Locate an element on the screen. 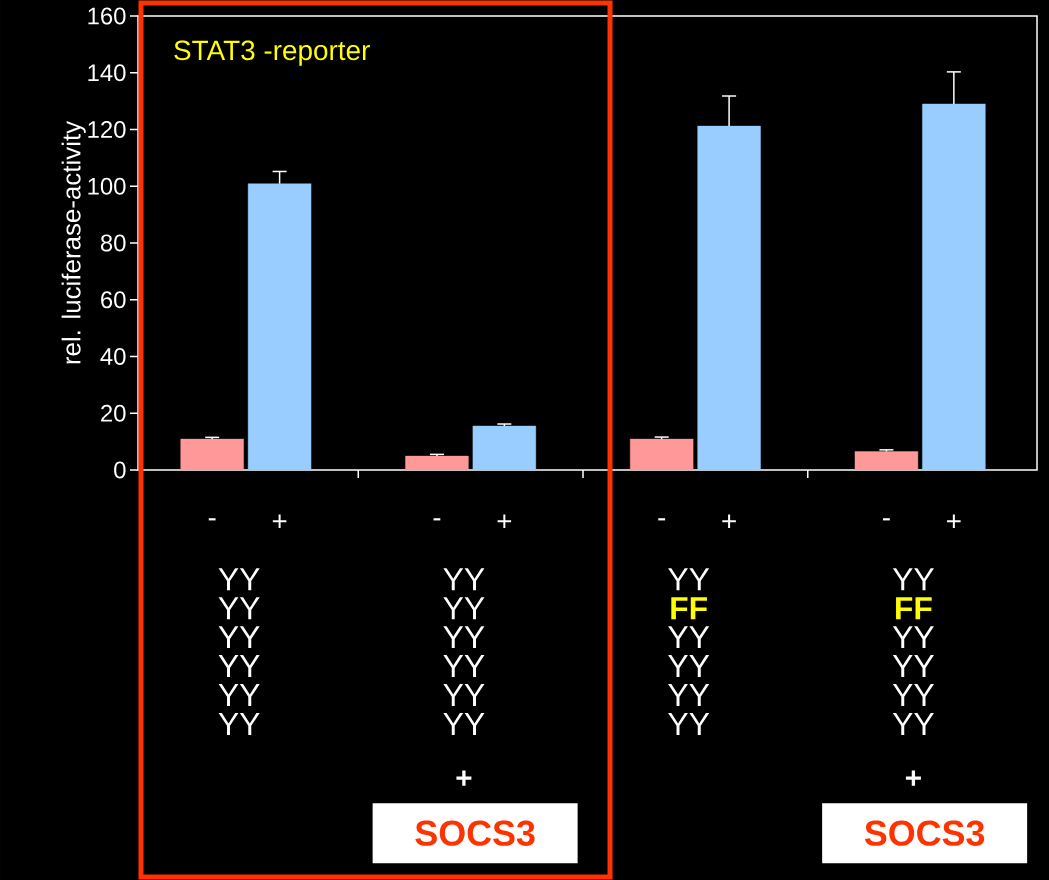  series-label: - is located at coordinates (212, 519).